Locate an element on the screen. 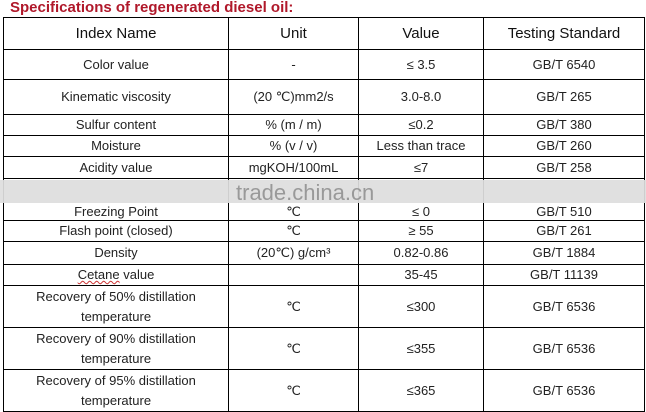 The height and width of the screenshot is (412, 646). value-cell: 0.82-0.86 is located at coordinates (421, 253).